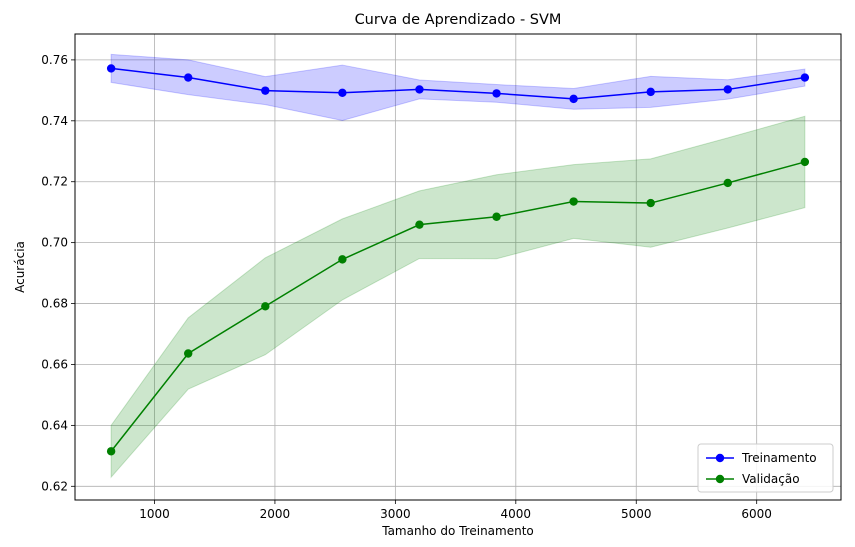 Image resolution: width=855 pixels, height=547 pixels. Describe the element at coordinates (457, 531) in the screenshot. I see `x-axis-label: Tamanho do Treinamento` at that location.